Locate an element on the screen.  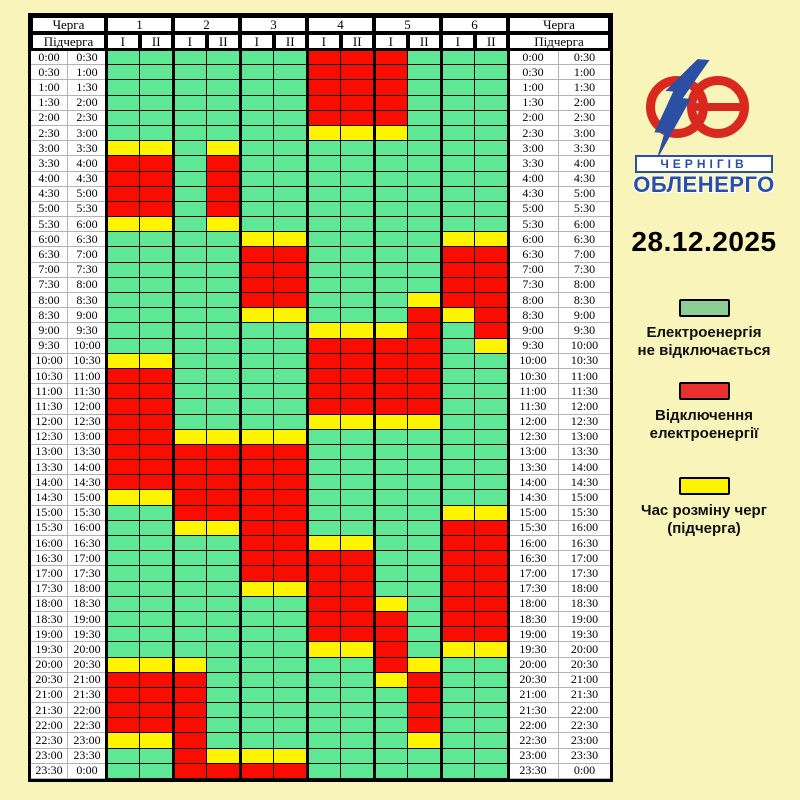
schedule-cell-1-I-6:30 is located at coordinates (123, 255).